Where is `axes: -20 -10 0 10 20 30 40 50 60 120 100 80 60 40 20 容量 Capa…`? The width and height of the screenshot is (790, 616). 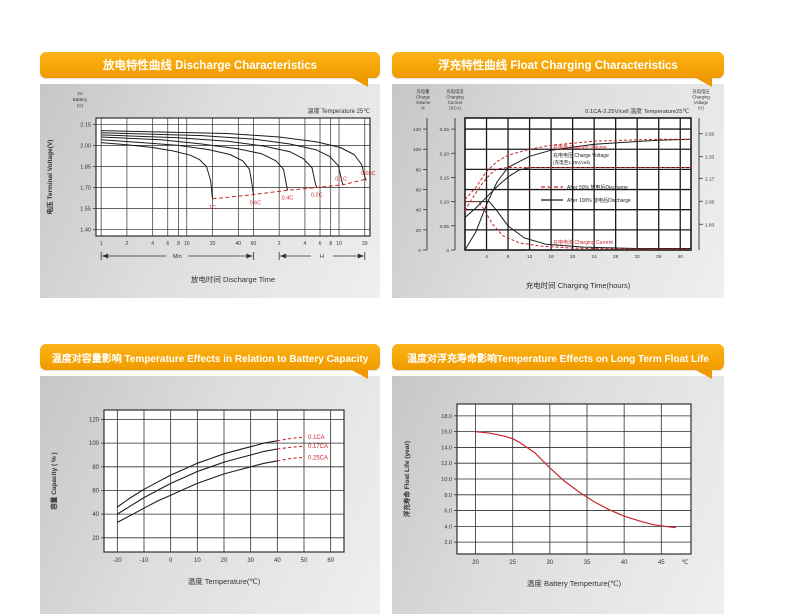
axes: -20 -10 0 10 20 30 40 50 60 120 100 80 60 40 20 容量 Capa… is located at coordinates (192, 501).